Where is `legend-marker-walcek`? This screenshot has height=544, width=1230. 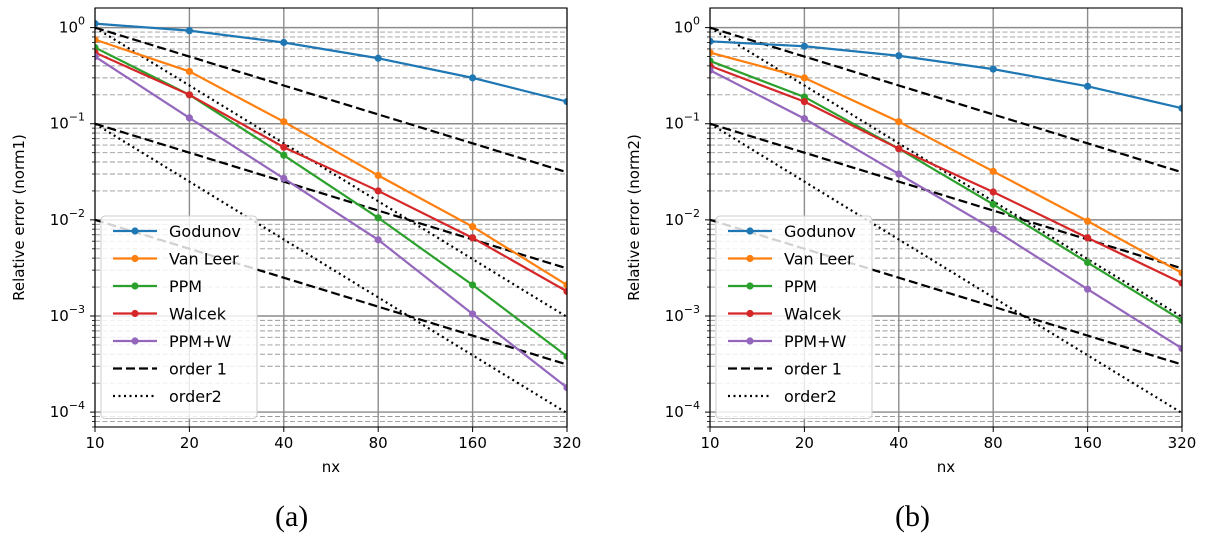 legend-marker-walcek is located at coordinates (135, 313).